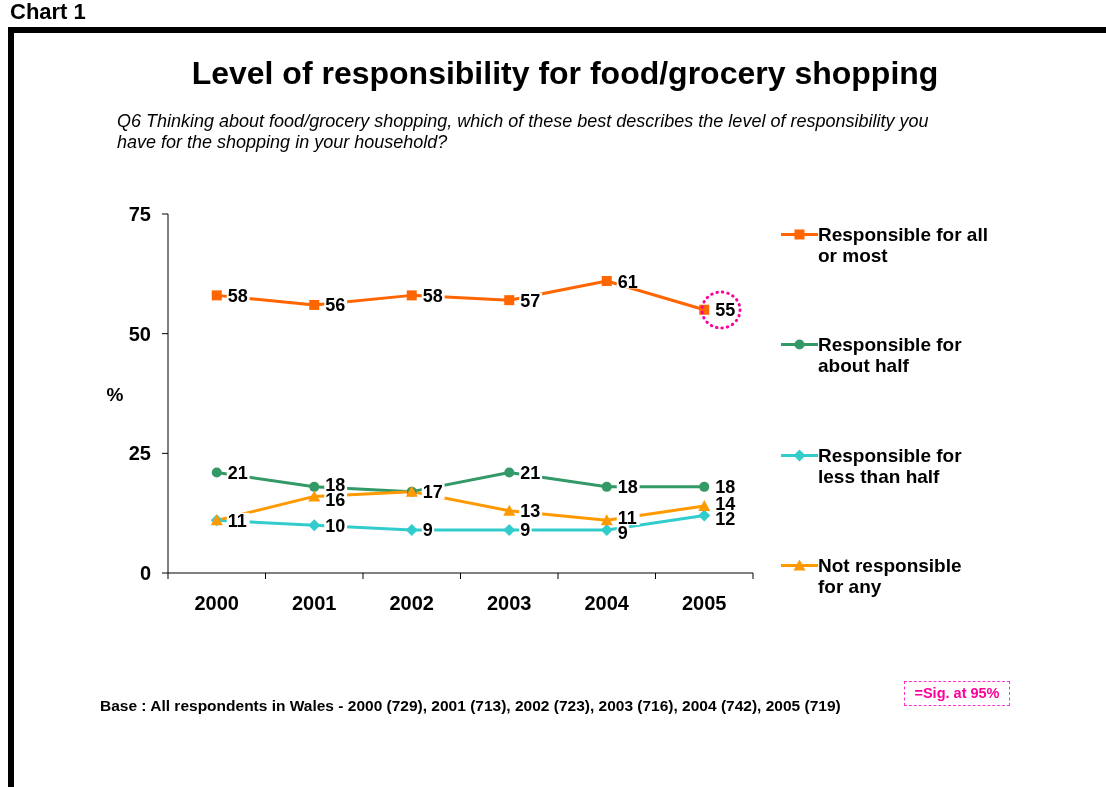 The image size is (1106, 787). What do you see at coordinates (139, 214) in the screenshot?
I see `y-tick-label: 75` at bounding box center [139, 214].